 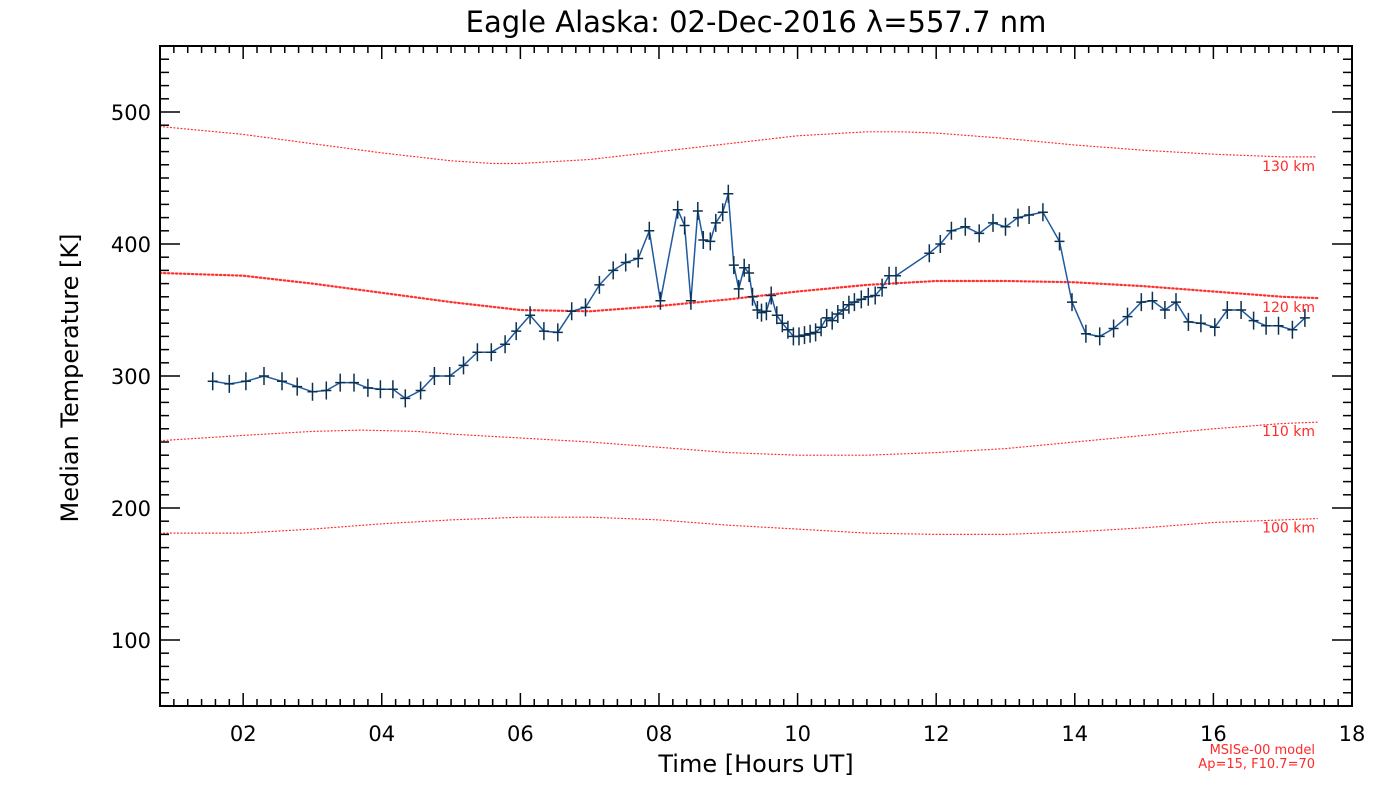 I want to click on y-tick-label: 200, so click(x=131, y=509).